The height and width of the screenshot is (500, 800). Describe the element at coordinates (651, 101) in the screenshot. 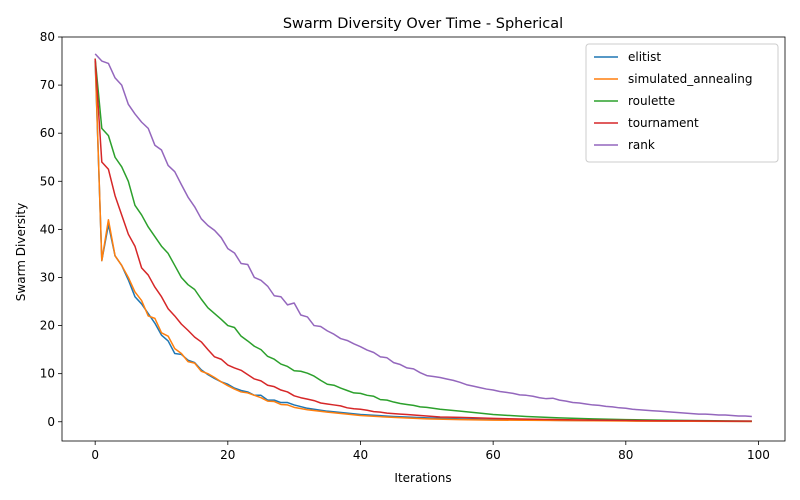

I see `legend-label-roulette: roulette` at that location.